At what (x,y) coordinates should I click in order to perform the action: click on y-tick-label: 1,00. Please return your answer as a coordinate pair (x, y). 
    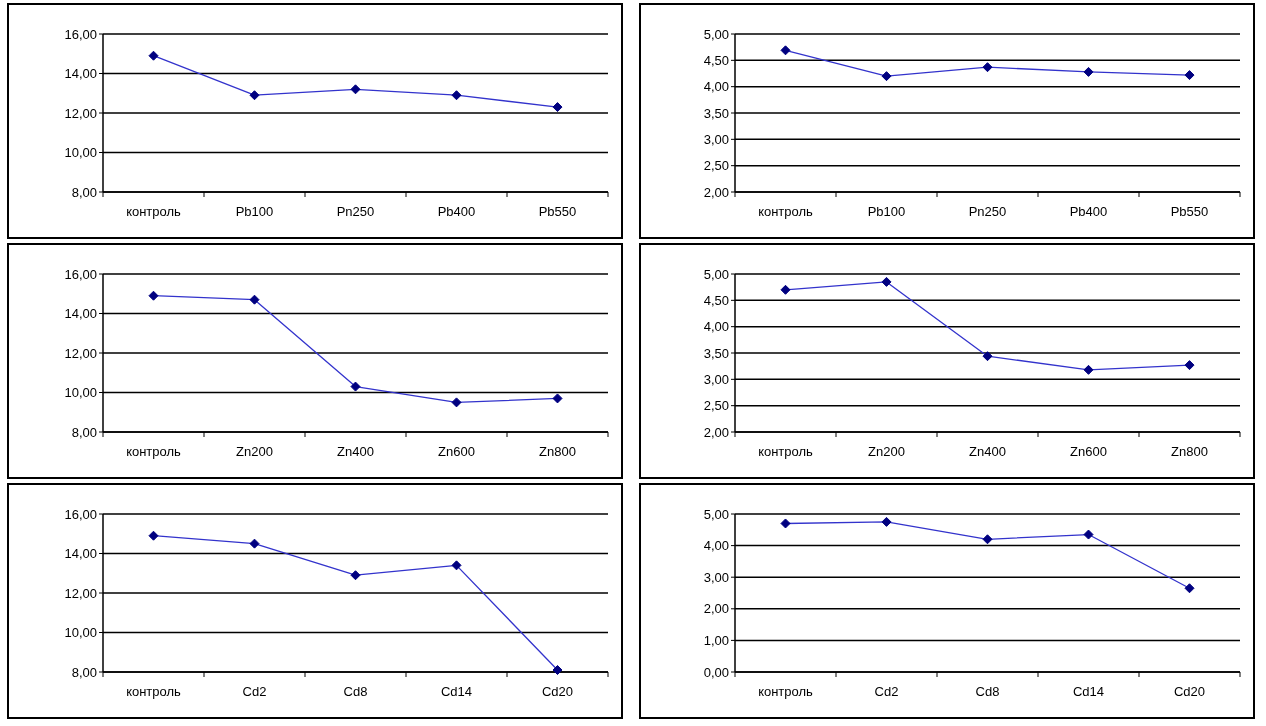
    Looking at the image, I should click on (716, 640).